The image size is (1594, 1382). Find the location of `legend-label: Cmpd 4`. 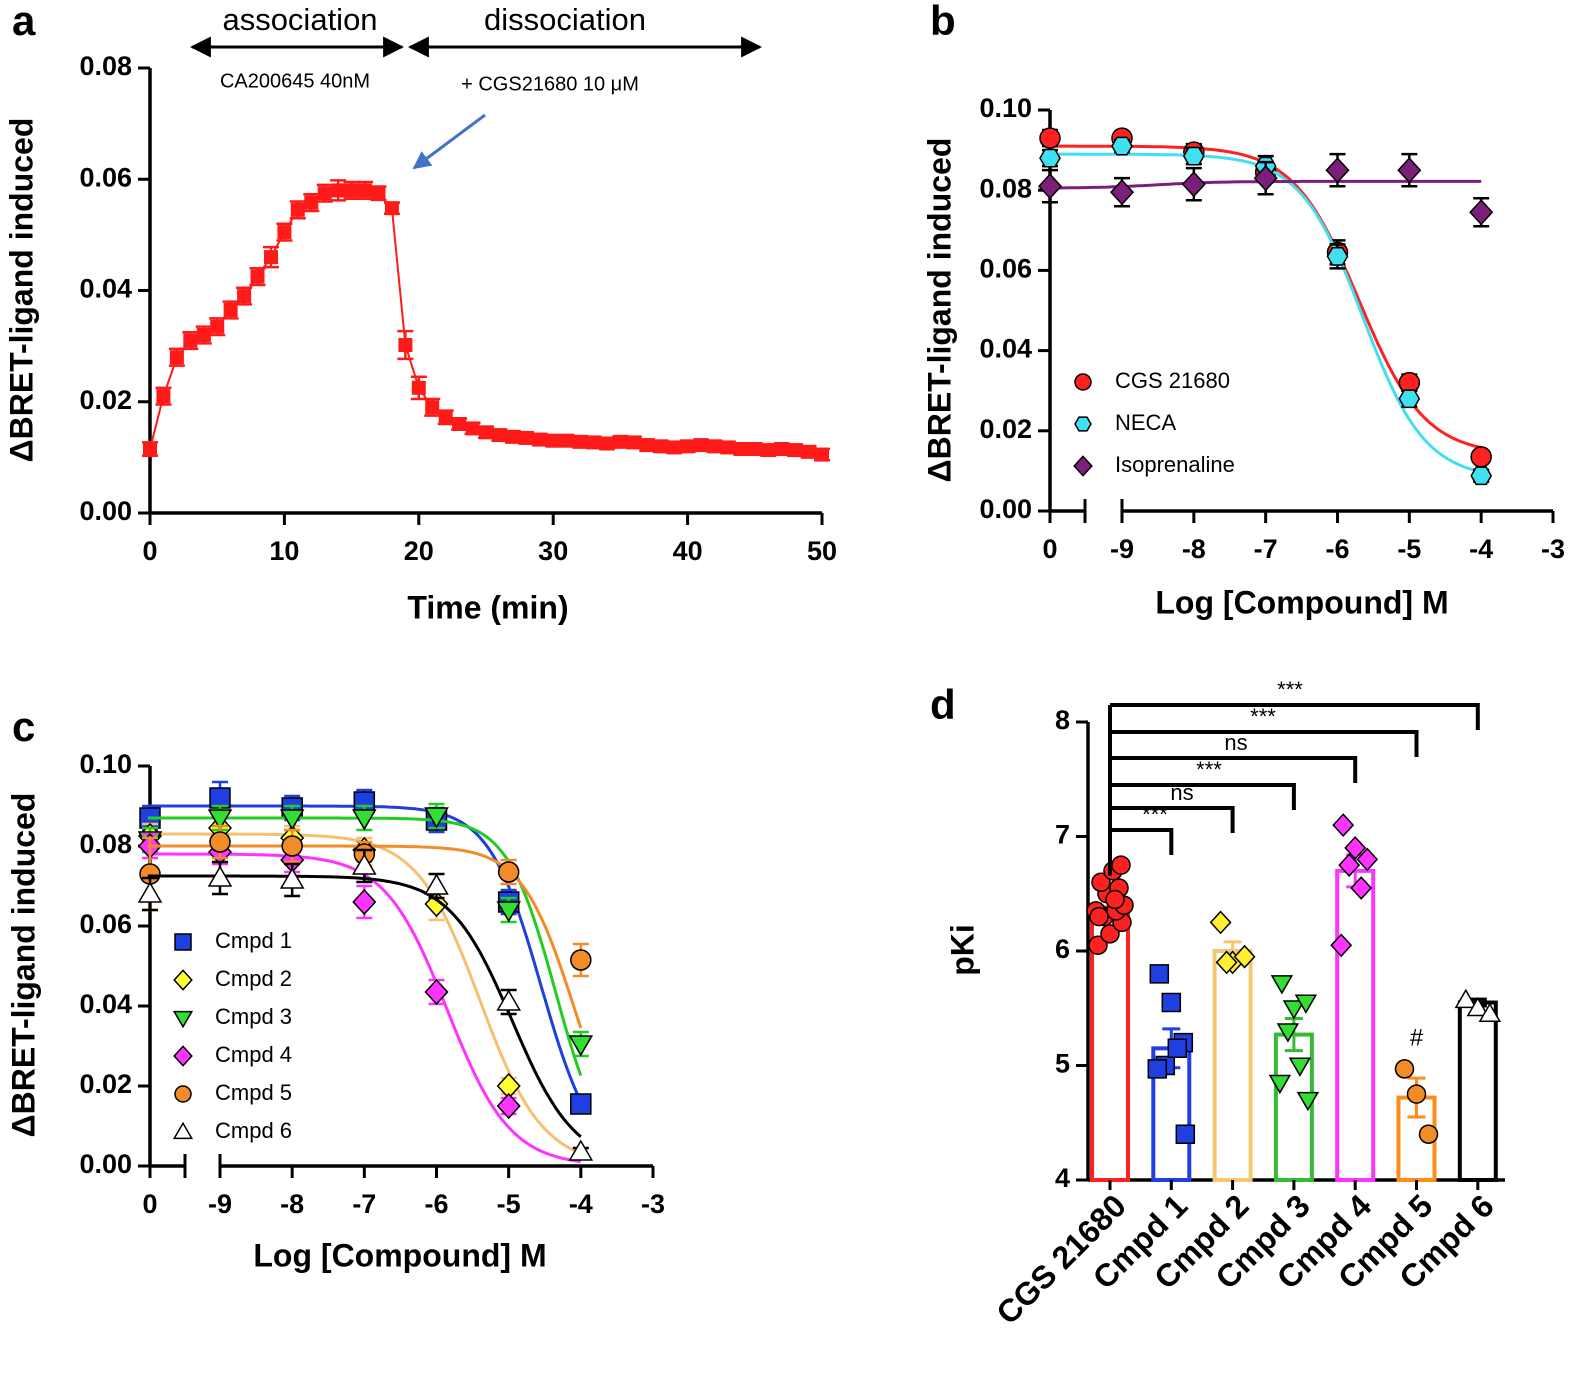

legend-label: Cmpd 4 is located at coordinates (253, 1054).